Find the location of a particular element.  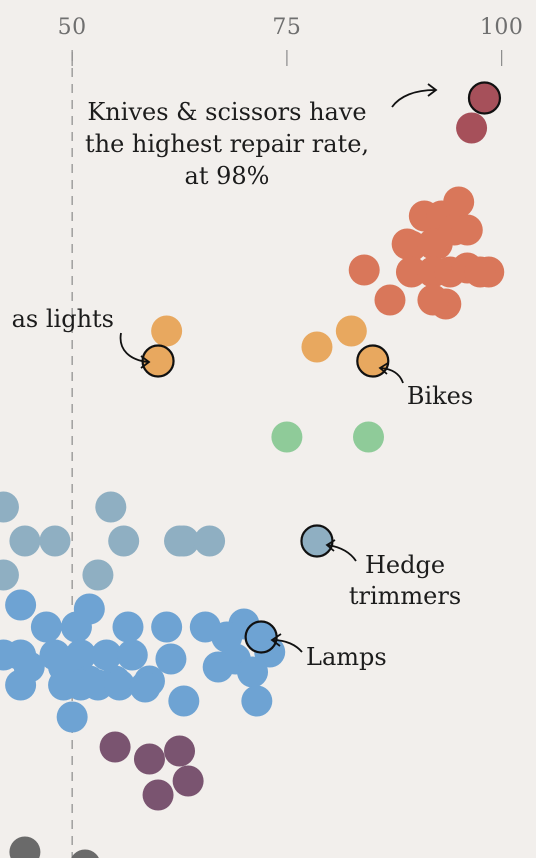

annotation-lamps: Lamps is located at coordinates (346, 657).